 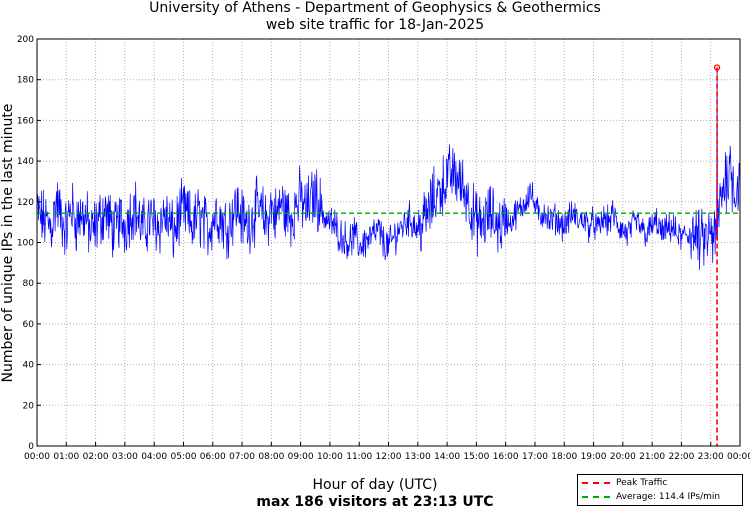 What do you see at coordinates (330, 457) in the screenshot?
I see `x-tick-label: 10:00` at bounding box center [330, 457].